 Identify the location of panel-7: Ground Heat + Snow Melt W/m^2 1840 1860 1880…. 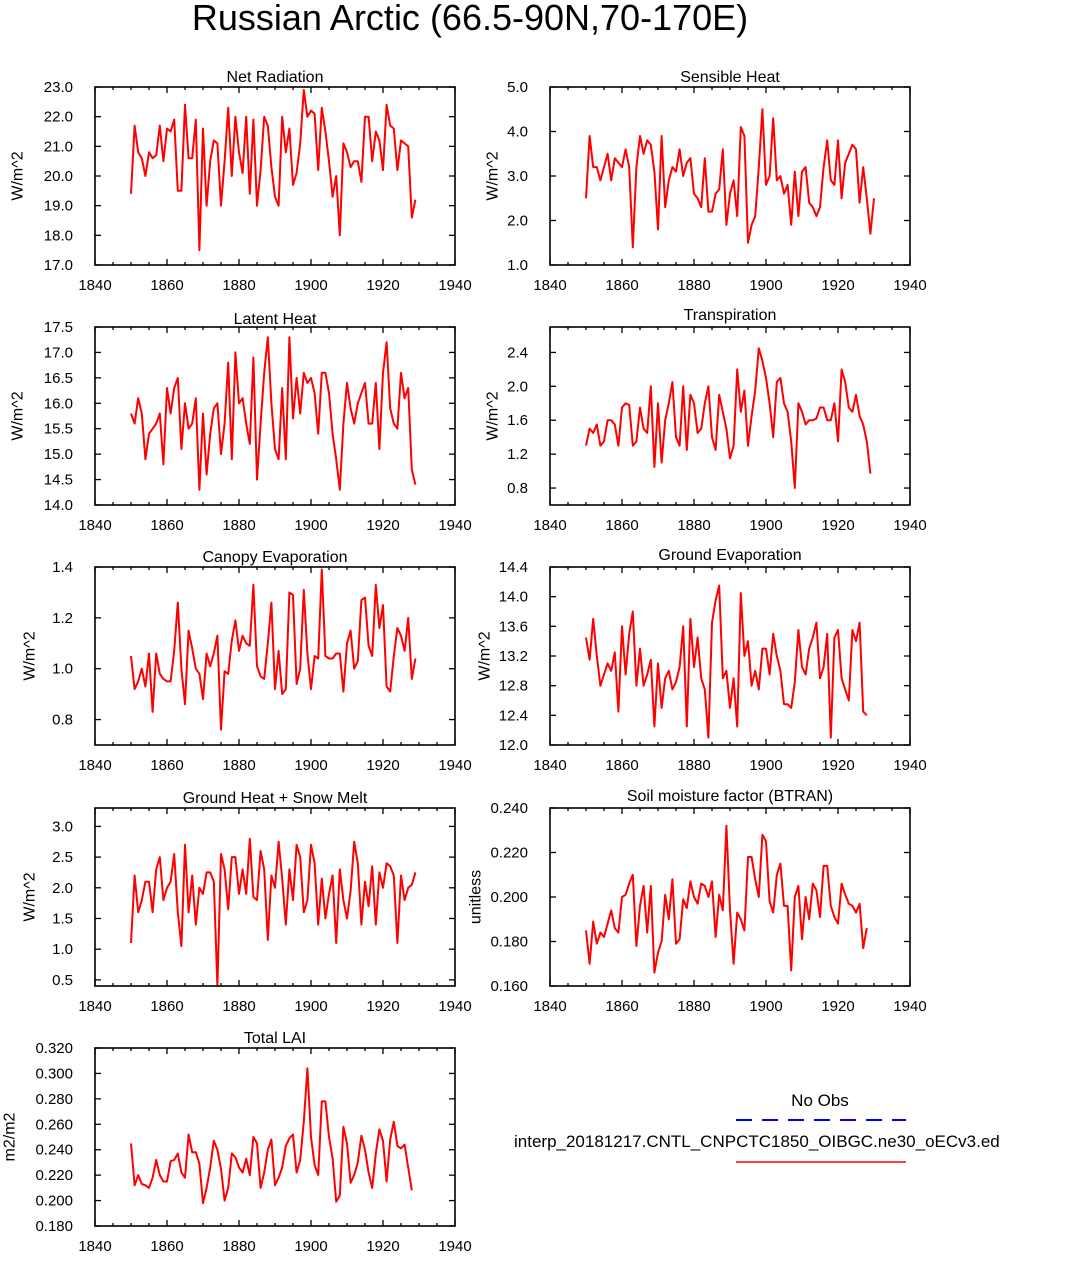
(247, 902).